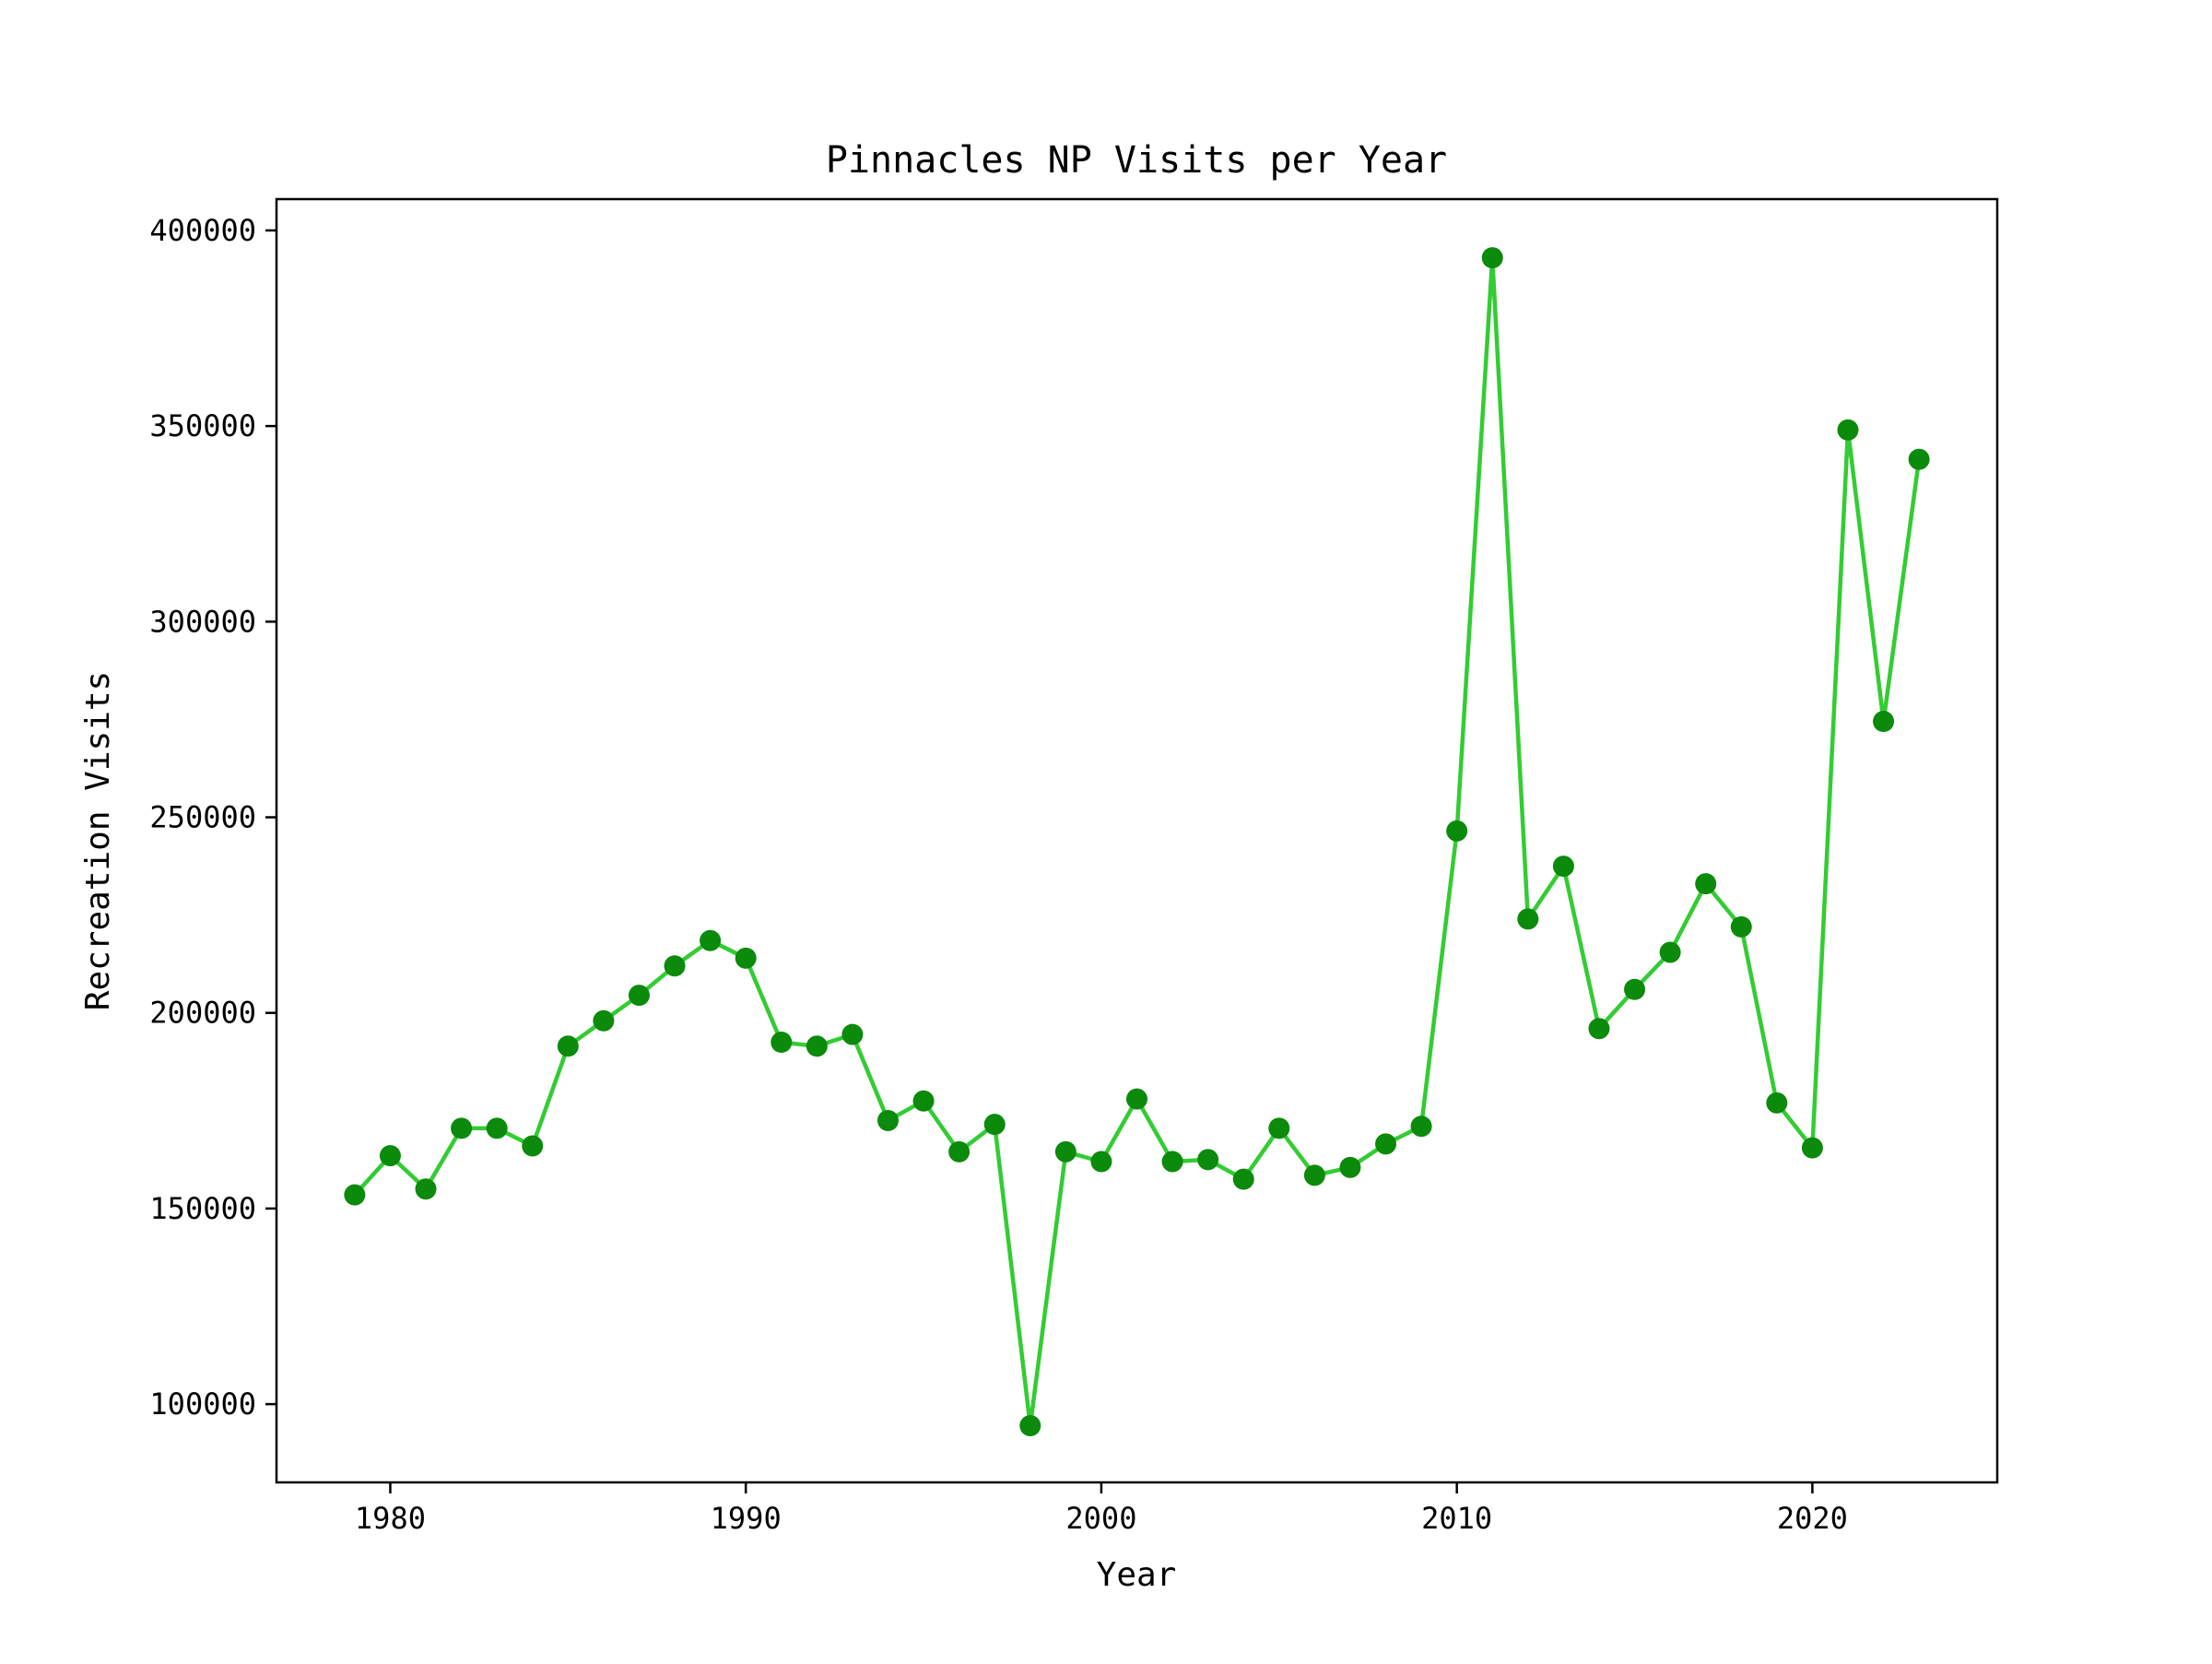 This screenshot has width=2212, height=1664. I want to click on y-tick-label: 350000, so click(202, 425).